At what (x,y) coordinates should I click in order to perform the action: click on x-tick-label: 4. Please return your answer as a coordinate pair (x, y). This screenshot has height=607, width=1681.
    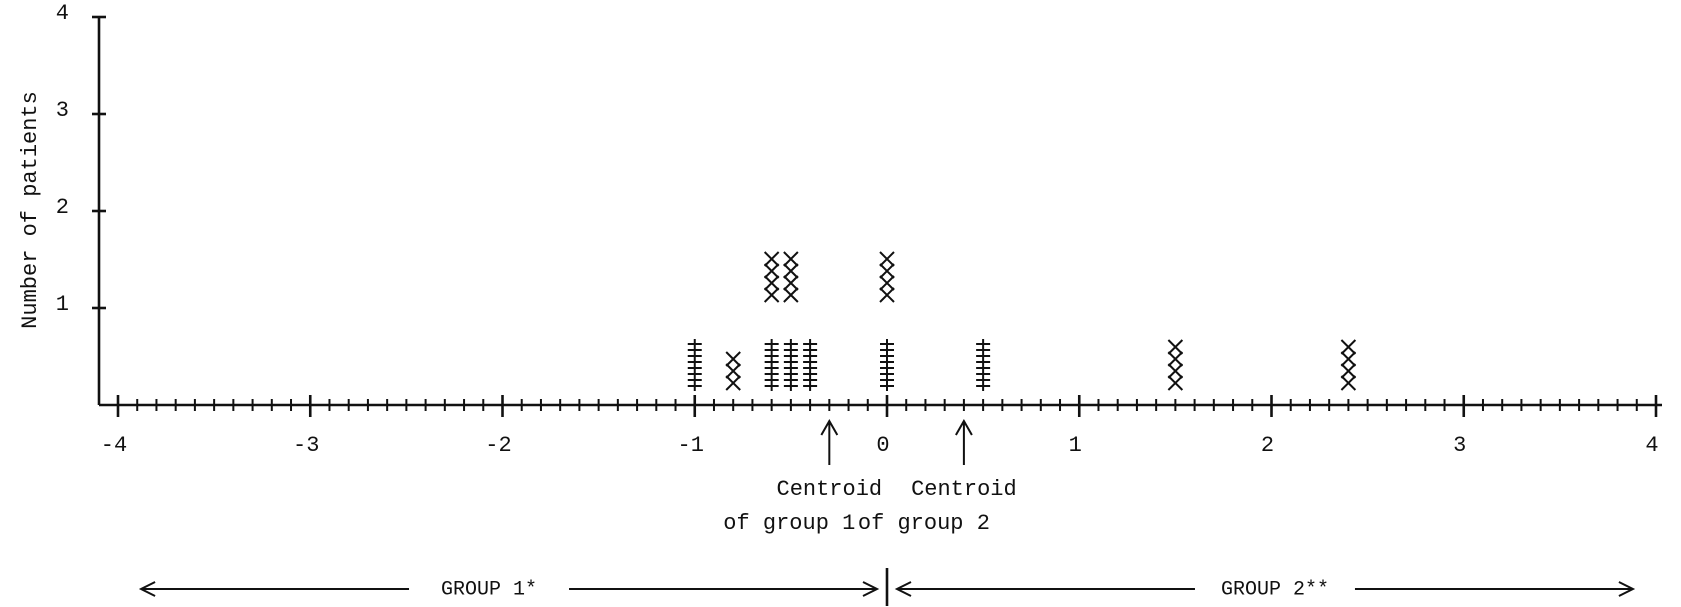
    Looking at the image, I should click on (1651, 445).